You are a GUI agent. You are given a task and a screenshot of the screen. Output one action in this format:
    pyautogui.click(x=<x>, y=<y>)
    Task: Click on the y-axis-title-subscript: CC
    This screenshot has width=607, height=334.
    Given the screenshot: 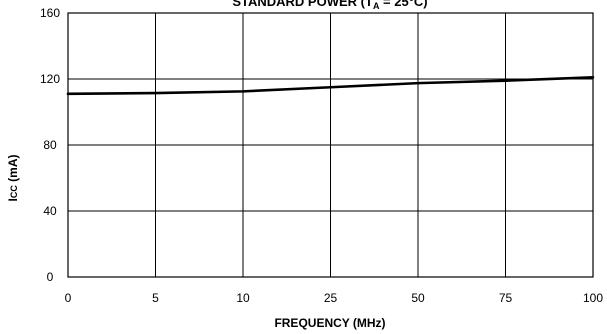 What is the action you would take?
    pyautogui.click(x=14, y=191)
    